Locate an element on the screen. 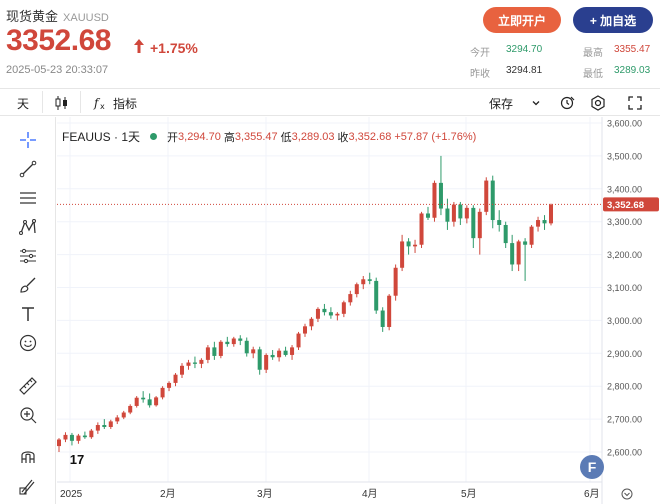 Image resolution: width=660 pixels, height=504 pixels. x-tick-label: 2月 is located at coordinates (168, 494).